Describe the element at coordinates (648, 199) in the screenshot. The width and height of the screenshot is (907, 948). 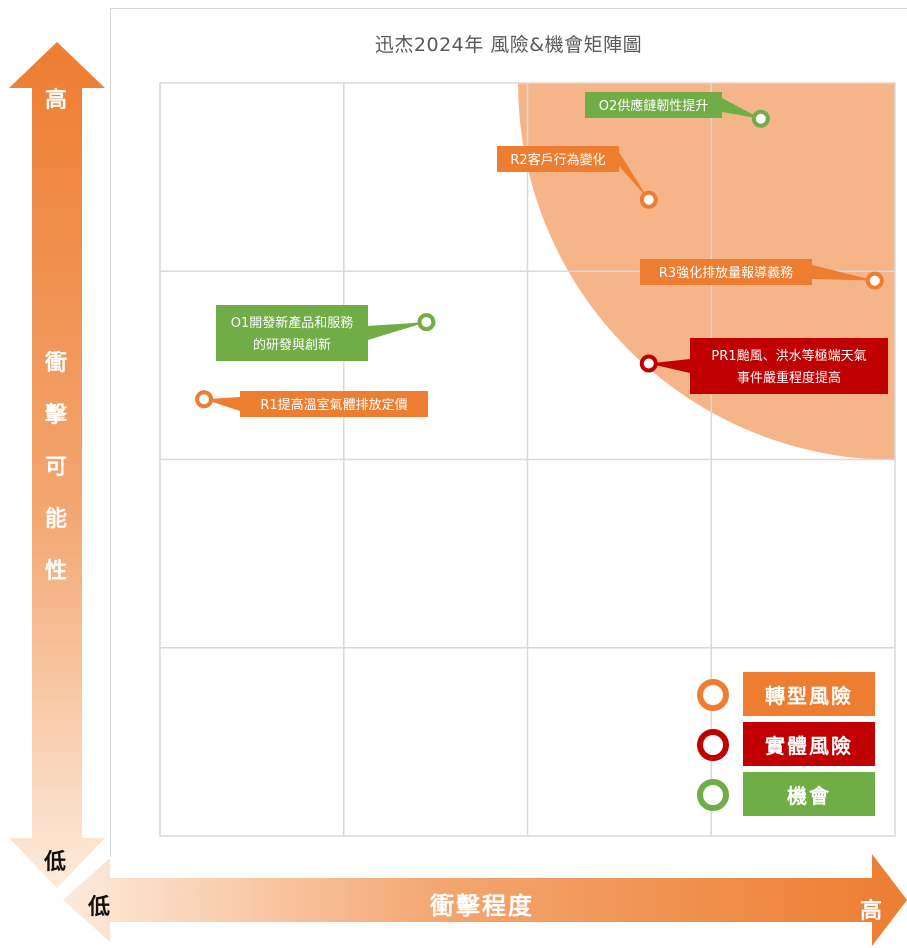
I see `data-point-r2` at that location.